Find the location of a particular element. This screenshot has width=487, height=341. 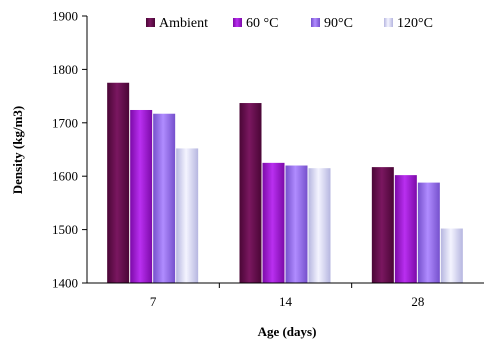

legend-label: 120°C is located at coordinates (415, 23).